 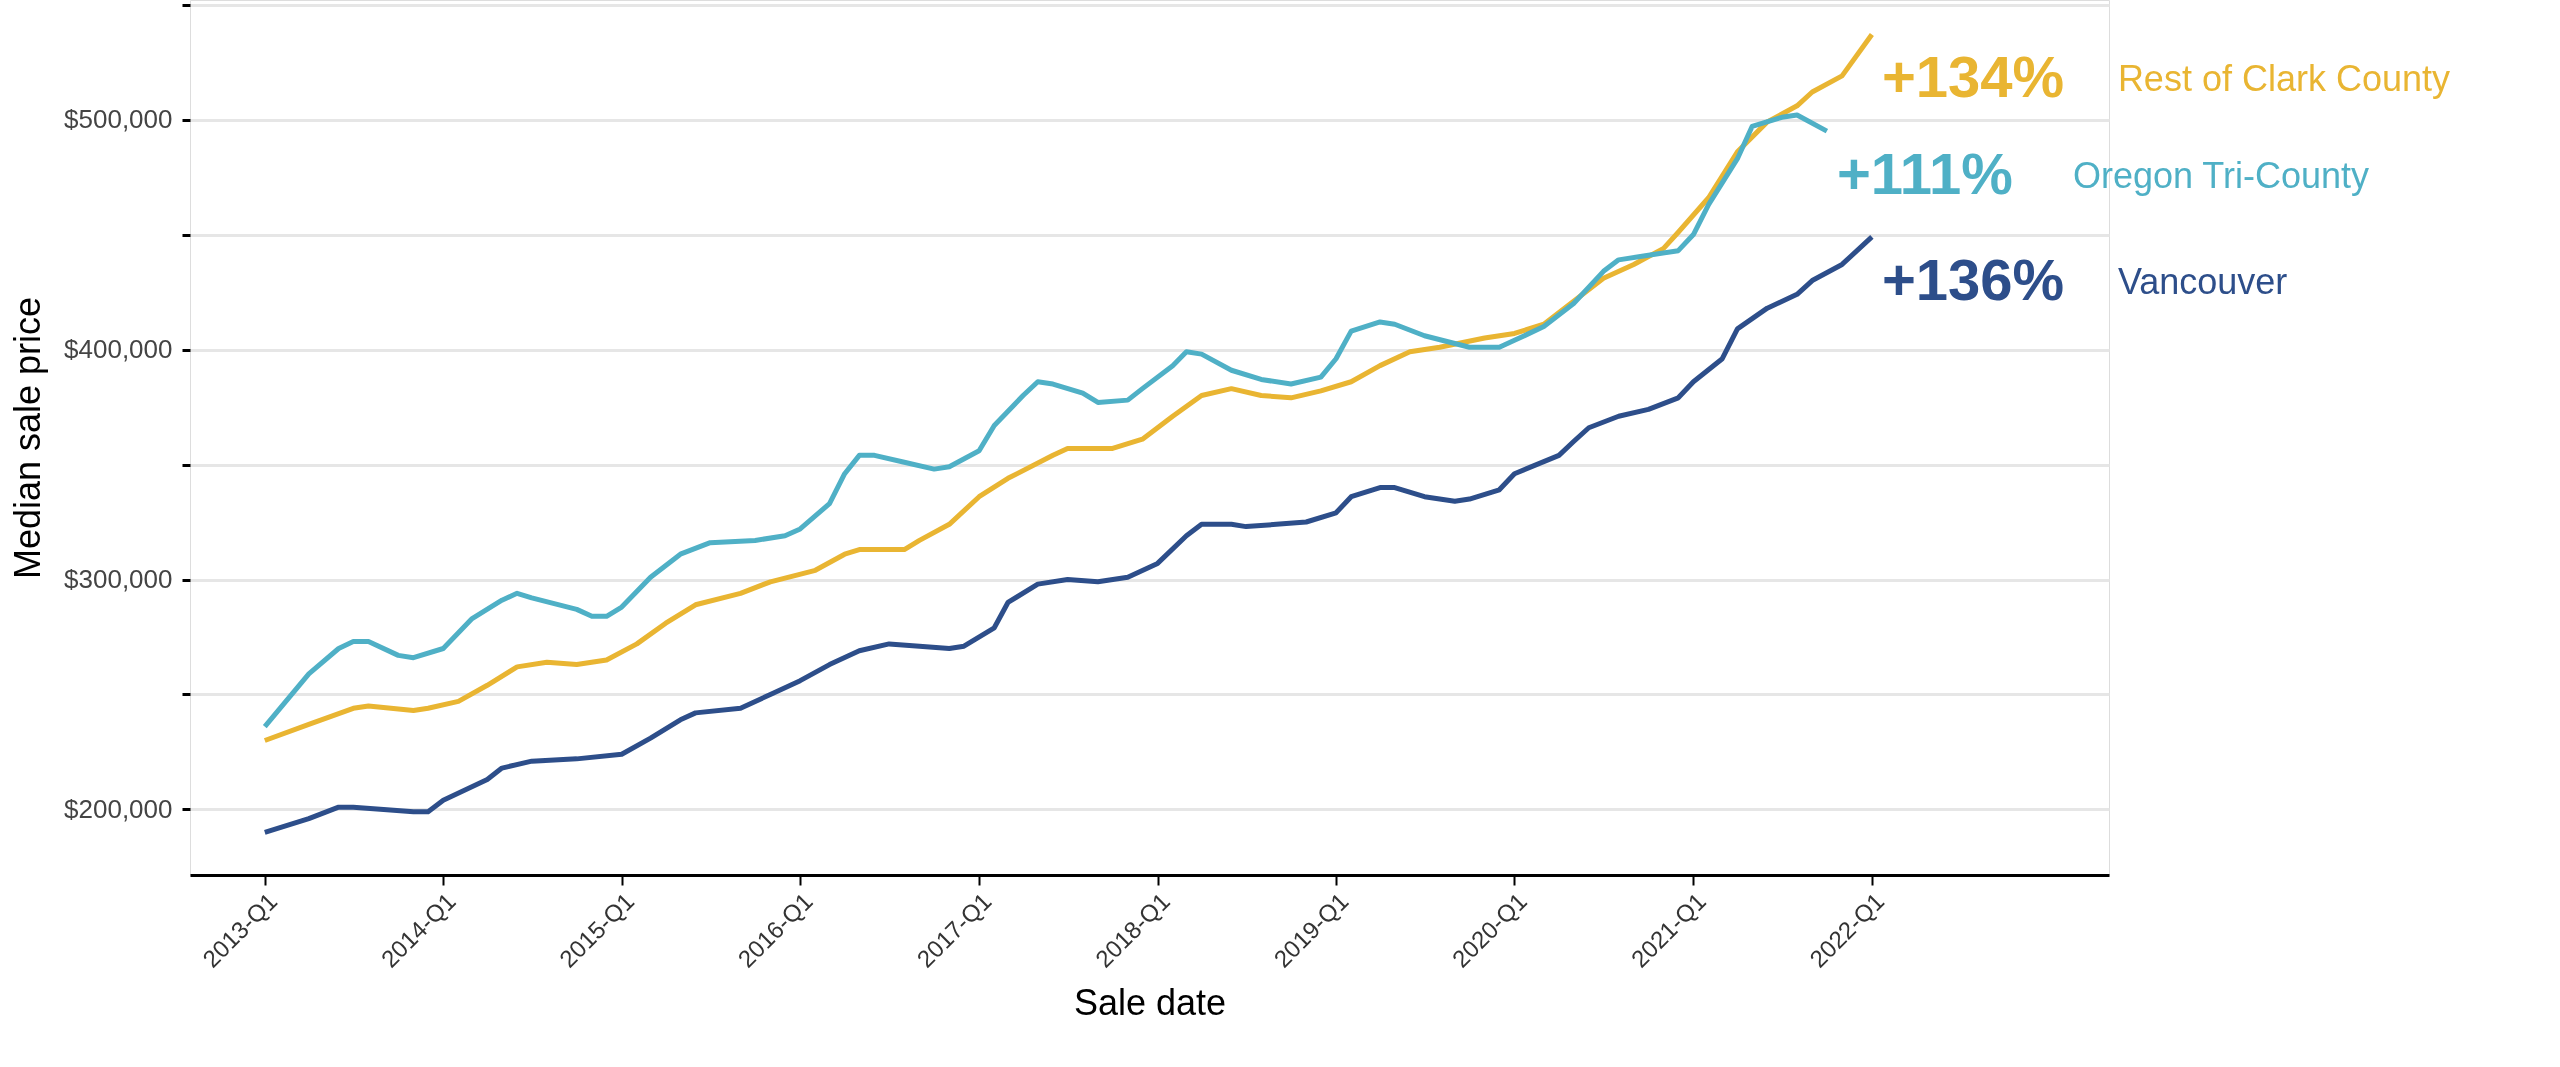 What do you see at coordinates (2202, 281) in the screenshot?
I see `text: Vancouver` at bounding box center [2202, 281].